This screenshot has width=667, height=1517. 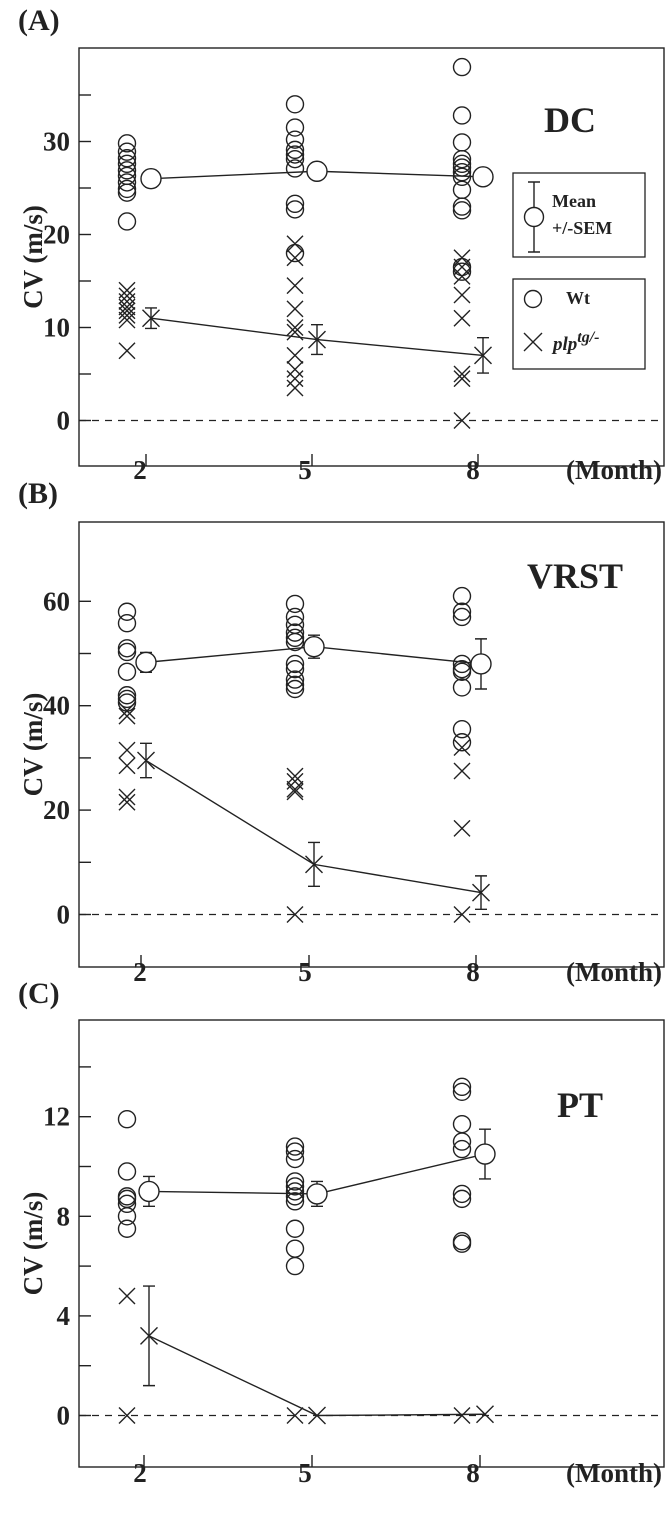 What do you see at coordinates (56, 706) in the screenshot?
I see `y-tick-label: 40` at bounding box center [56, 706].